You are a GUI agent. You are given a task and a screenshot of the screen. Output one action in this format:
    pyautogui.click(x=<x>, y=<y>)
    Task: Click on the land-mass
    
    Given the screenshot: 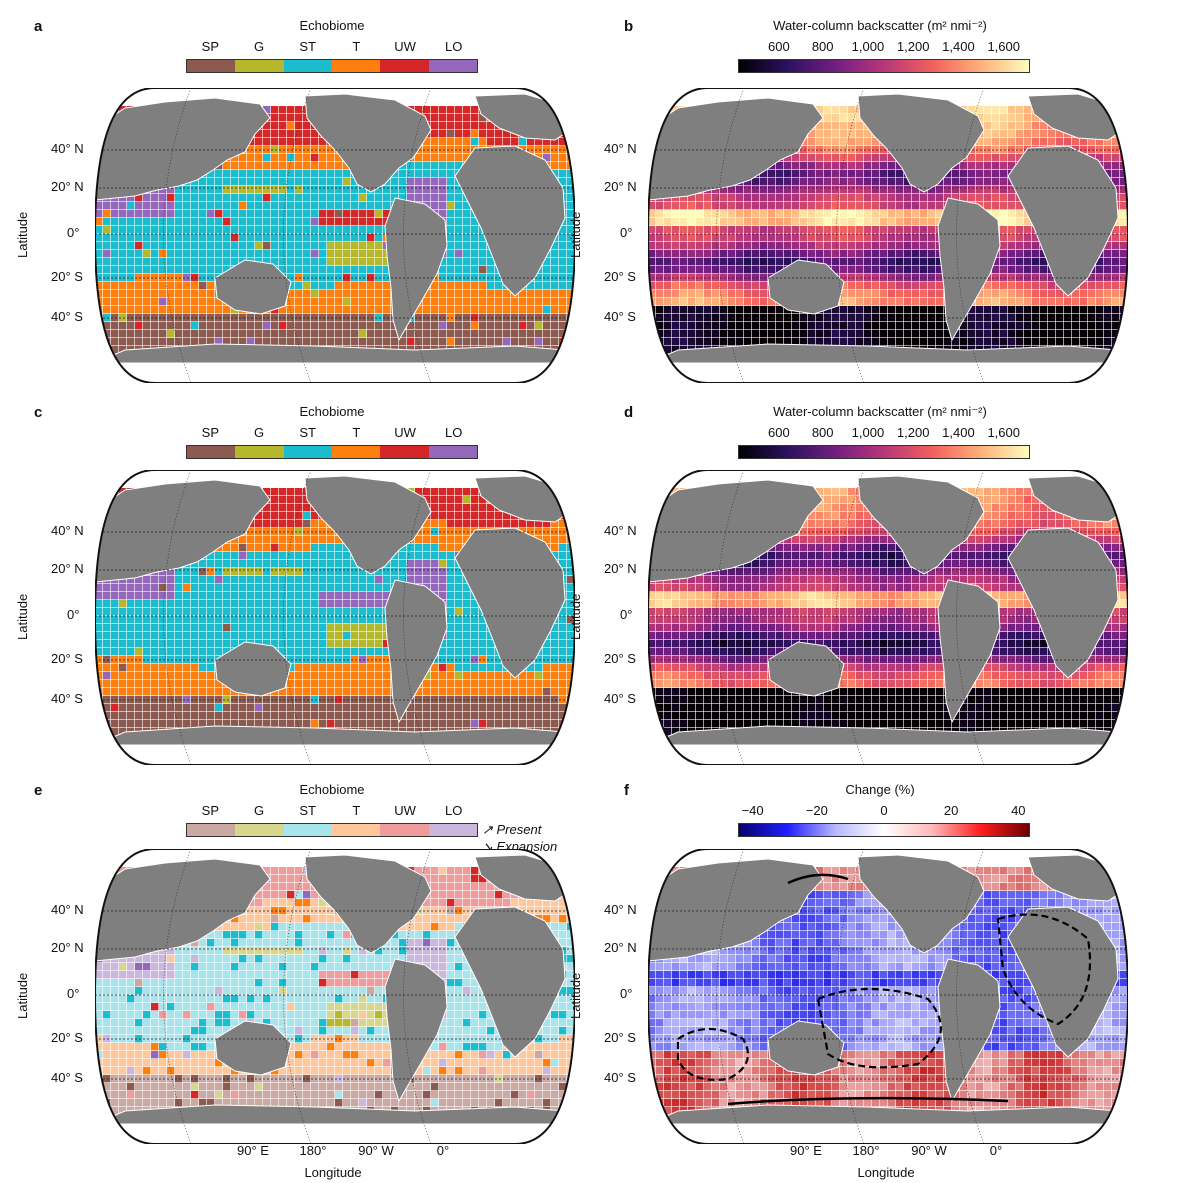 What is the action you would take?
    pyautogui.click(x=969, y=269)
    